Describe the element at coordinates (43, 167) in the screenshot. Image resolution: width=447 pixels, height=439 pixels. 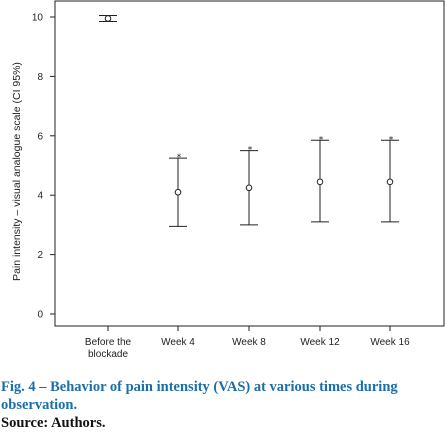
I see `y-axis: 0 2 4 6 8 10` at that location.